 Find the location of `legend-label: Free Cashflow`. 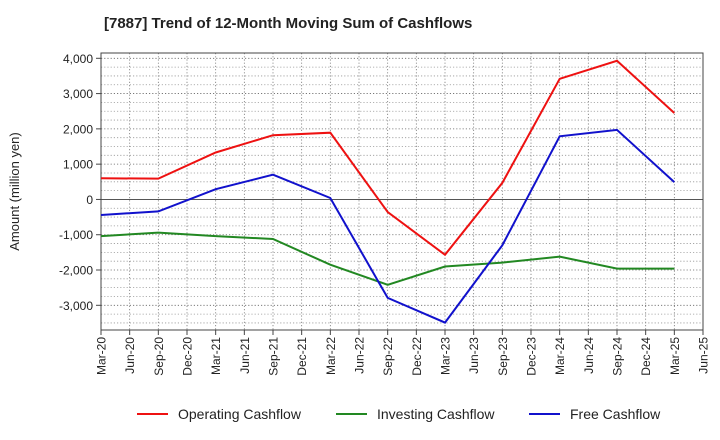

legend-label: Free Cashflow is located at coordinates (615, 414).